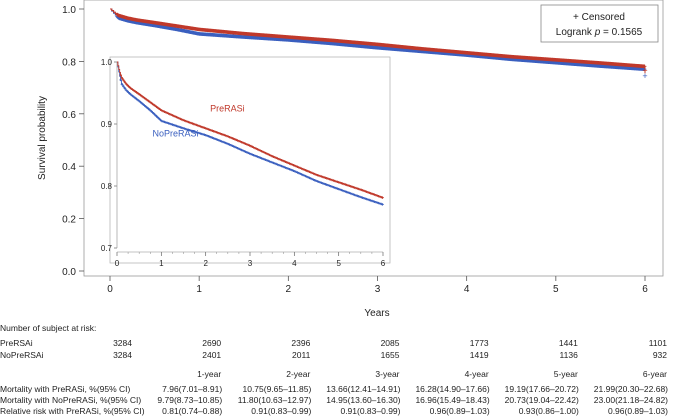 The height and width of the screenshot is (419, 685). What do you see at coordinates (390, 343) in the screenshot?
I see `at-risk-cell: 2085` at bounding box center [390, 343].